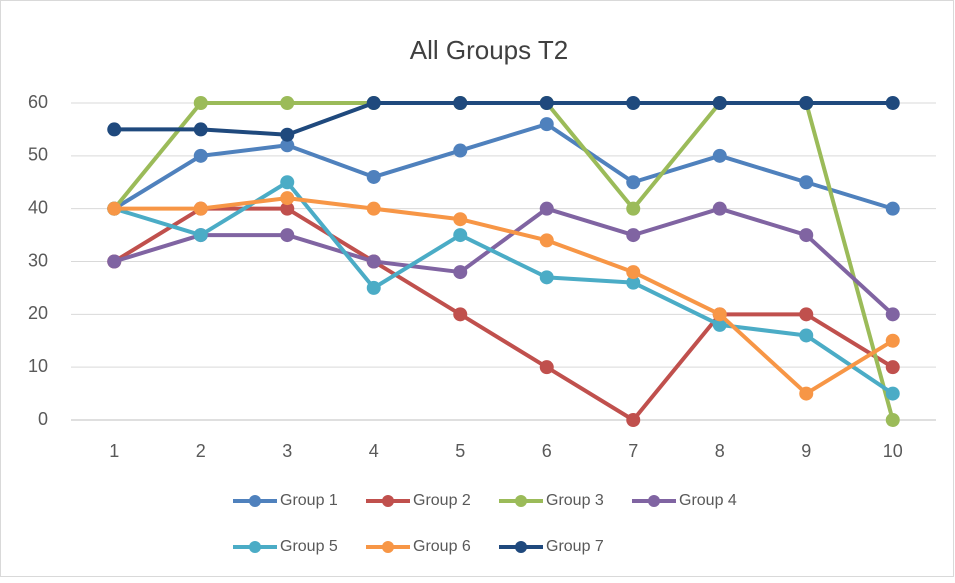 The image size is (955, 583). I want to click on y-tick-label: 20, so click(38, 313).